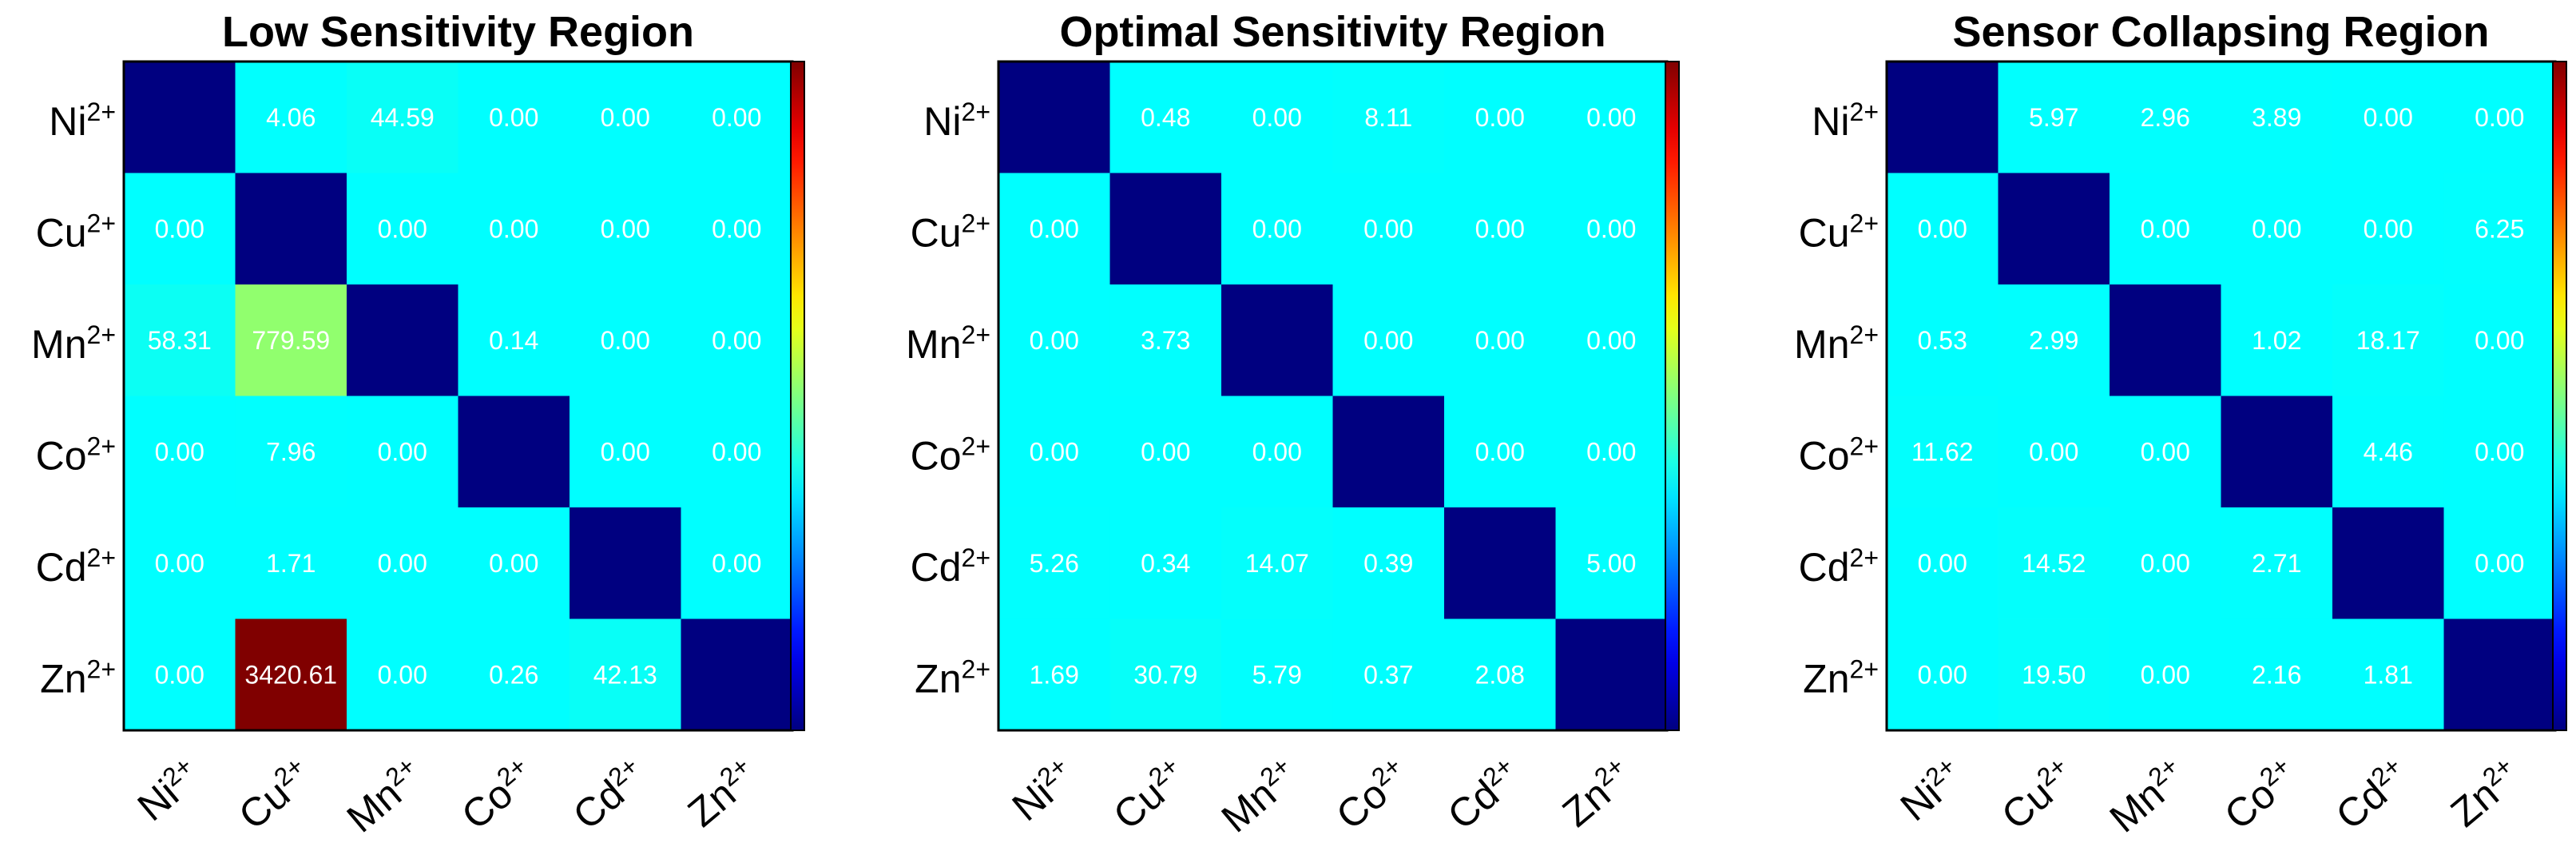  I want to click on cell-value-label: 5.00, so click(1611, 563).